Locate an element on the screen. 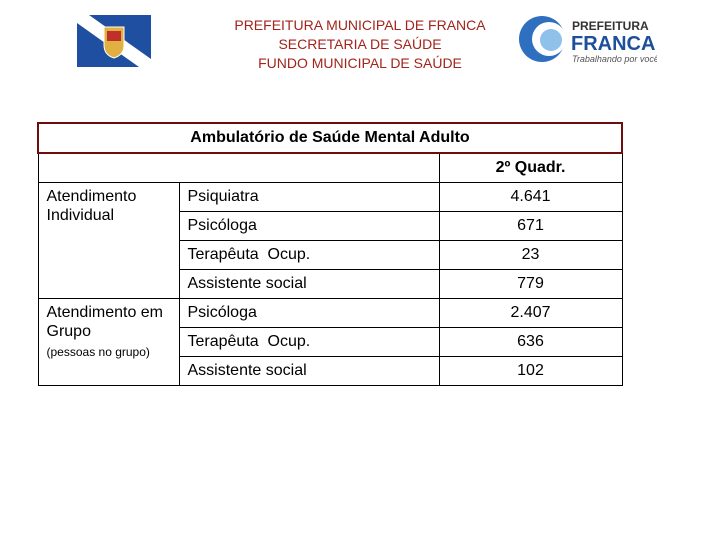  table-row: Assistente social 779 is located at coordinates (330, 284).